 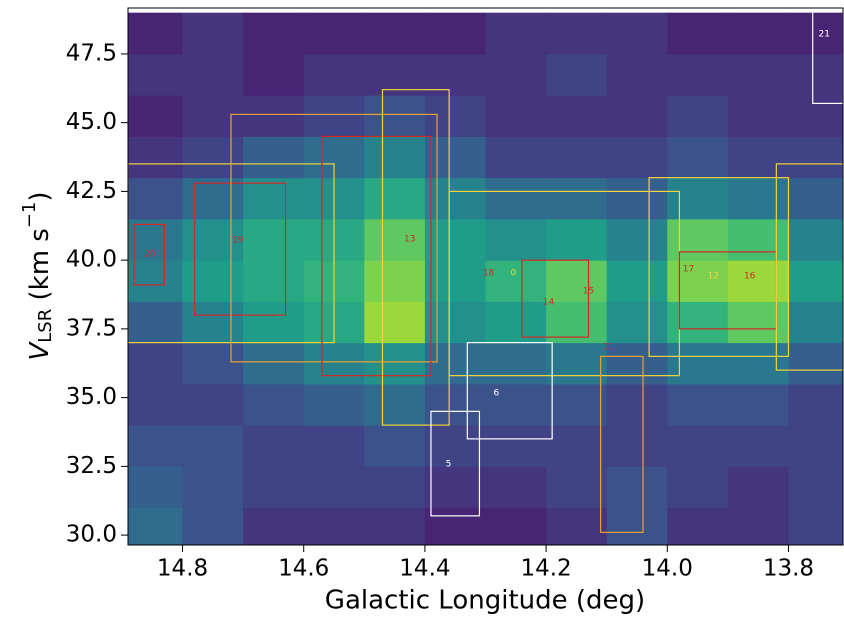 I want to click on x-tick-label: 14.6, so click(x=303, y=569).